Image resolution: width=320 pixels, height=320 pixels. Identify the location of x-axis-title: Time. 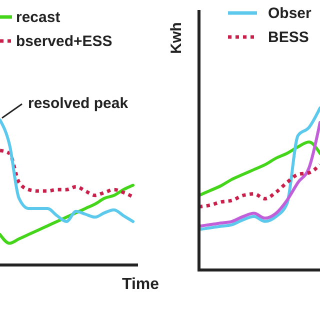
(141, 284).